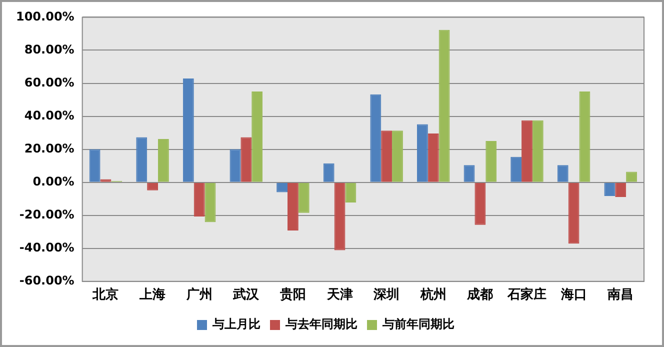  I want to click on y-tick-label: 20.00%, so click(49, 148).